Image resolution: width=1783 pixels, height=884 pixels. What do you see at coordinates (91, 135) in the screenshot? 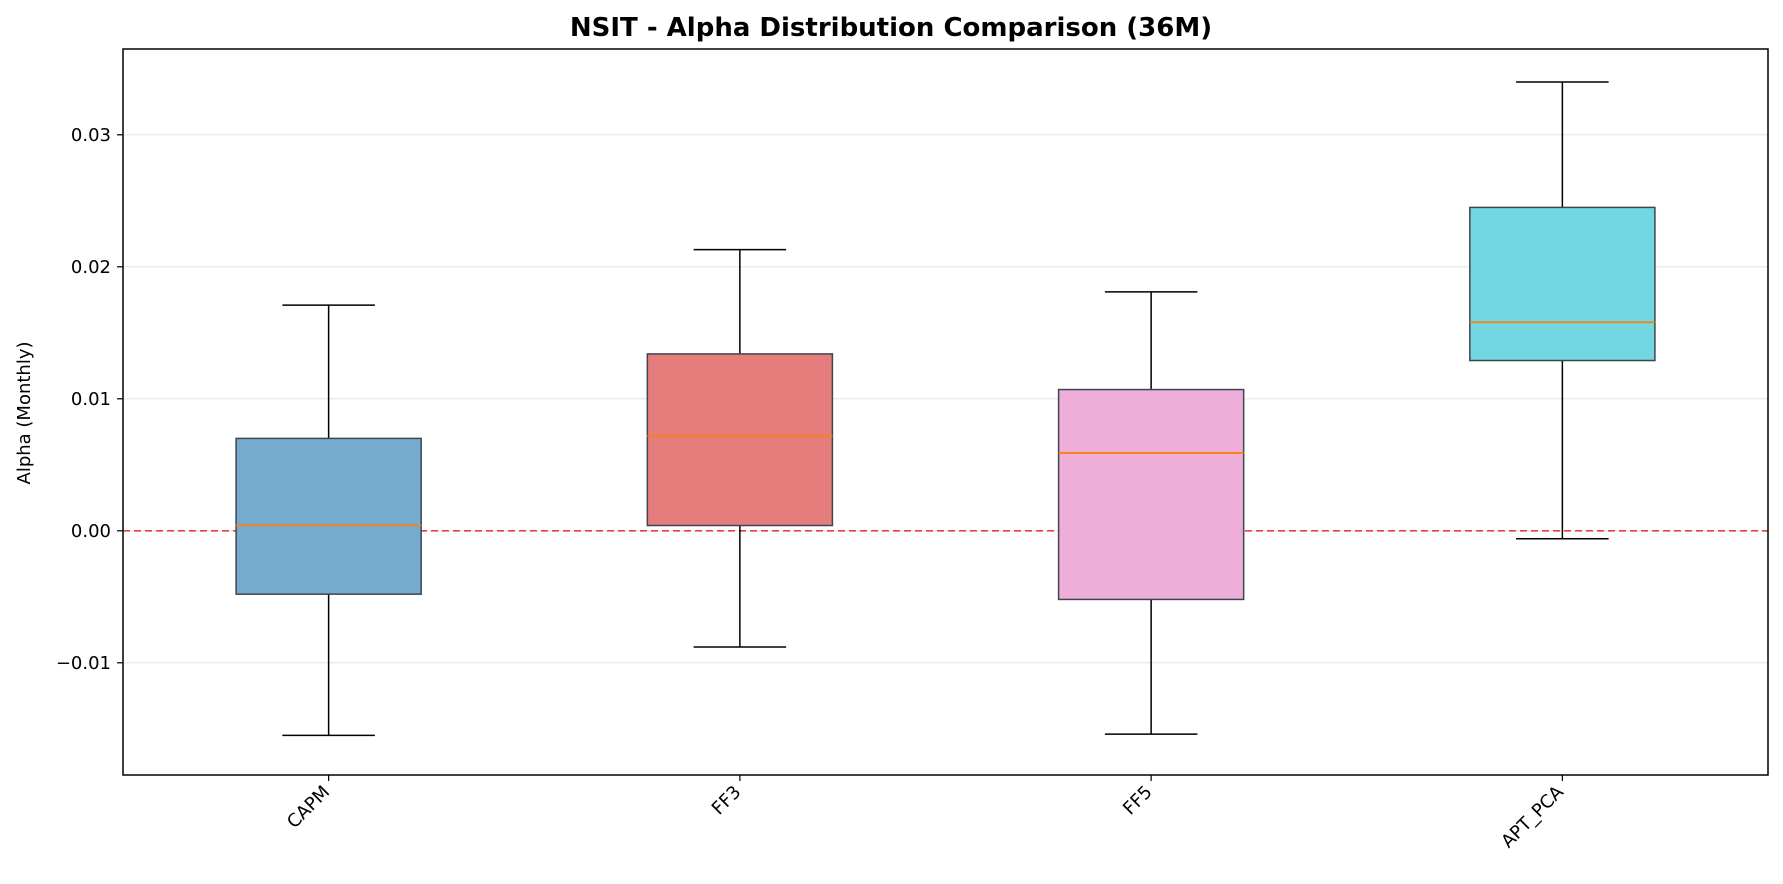
I see `y-tick-label: 0.03` at bounding box center [91, 135].